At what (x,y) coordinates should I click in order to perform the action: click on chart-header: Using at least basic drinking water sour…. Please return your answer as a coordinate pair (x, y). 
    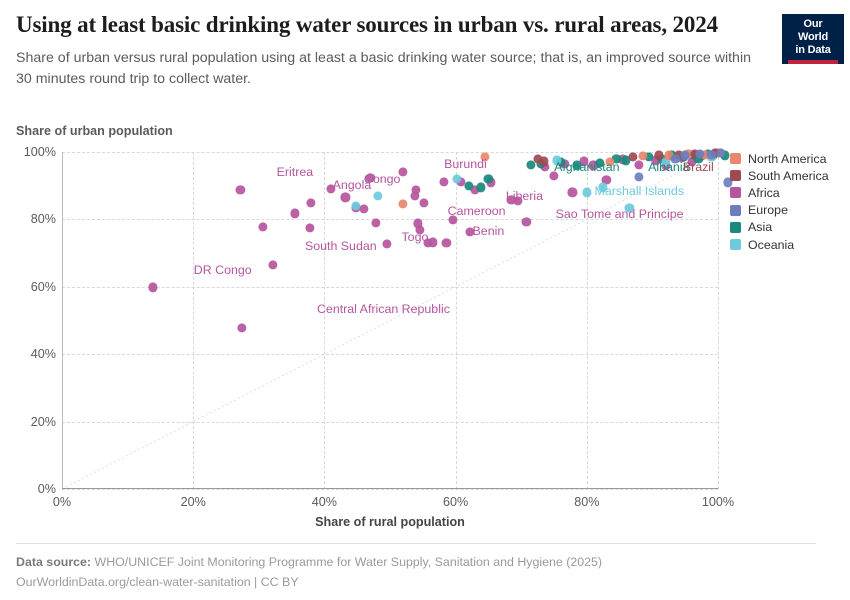
    Looking at the image, I should click on (386, 49).